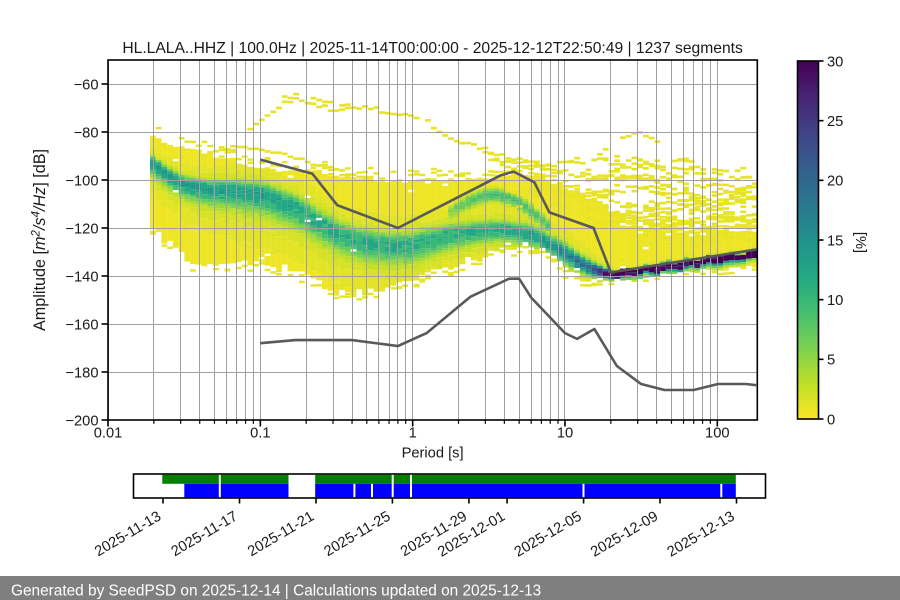 This screenshot has height=600, width=900. Describe the element at coordinates (831, 361) in the screenshot. I see `svg-text: 5` at that location.